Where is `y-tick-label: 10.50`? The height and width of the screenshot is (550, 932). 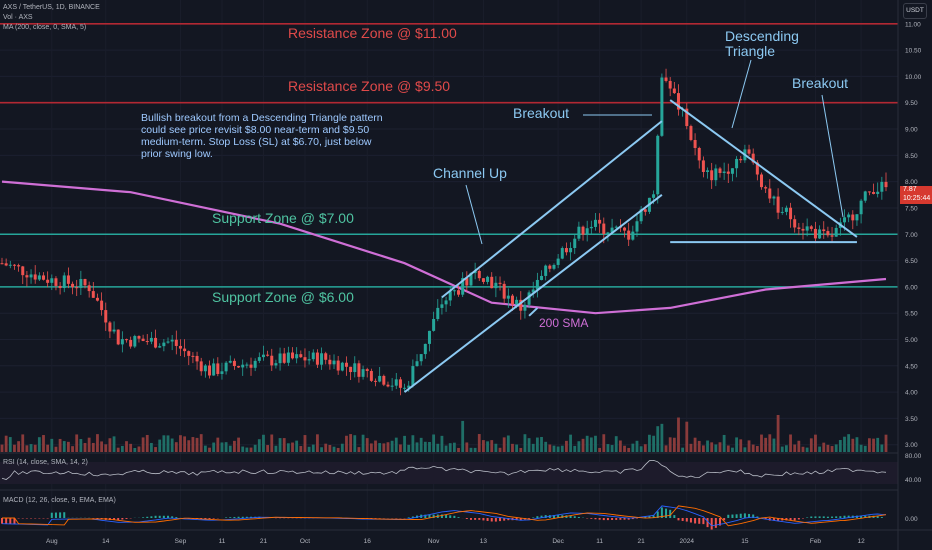
y-tick-label: 10.50 is located at coordinates (913, 51).